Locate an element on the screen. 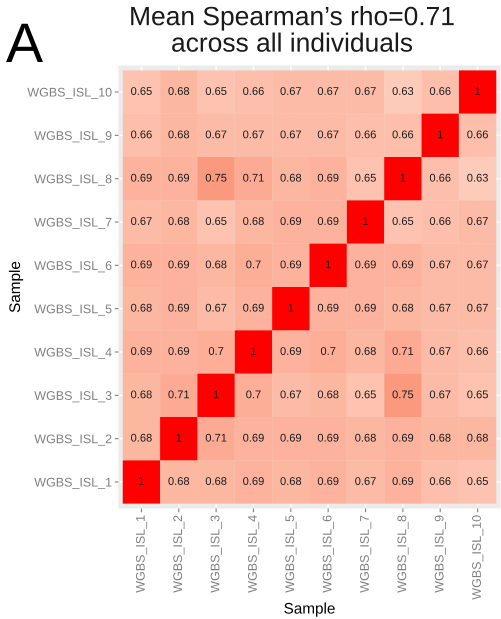 Image resolution: width=501 pixels, height=619 pixels. y-tick-label: WGBS_ISL_1 is located at coordinates (73, 484).